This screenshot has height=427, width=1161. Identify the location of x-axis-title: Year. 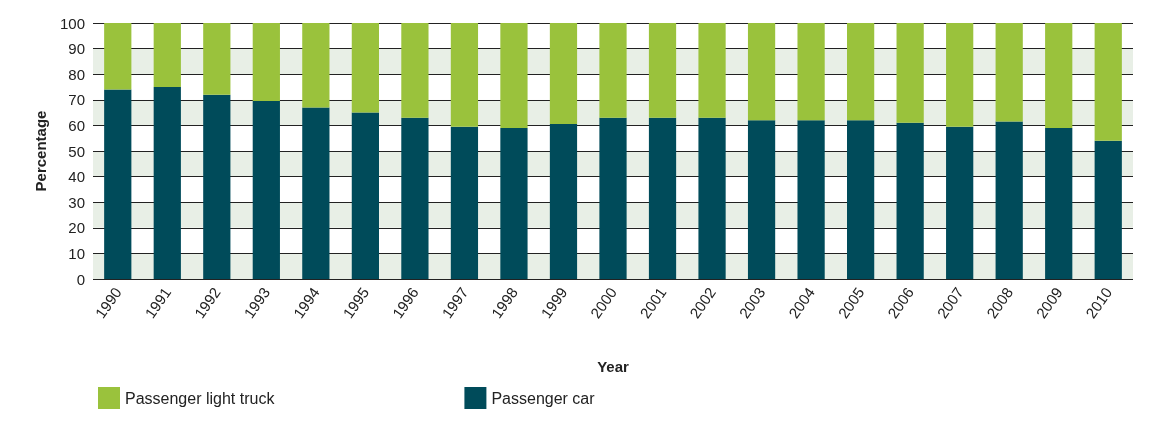
(613, 366).